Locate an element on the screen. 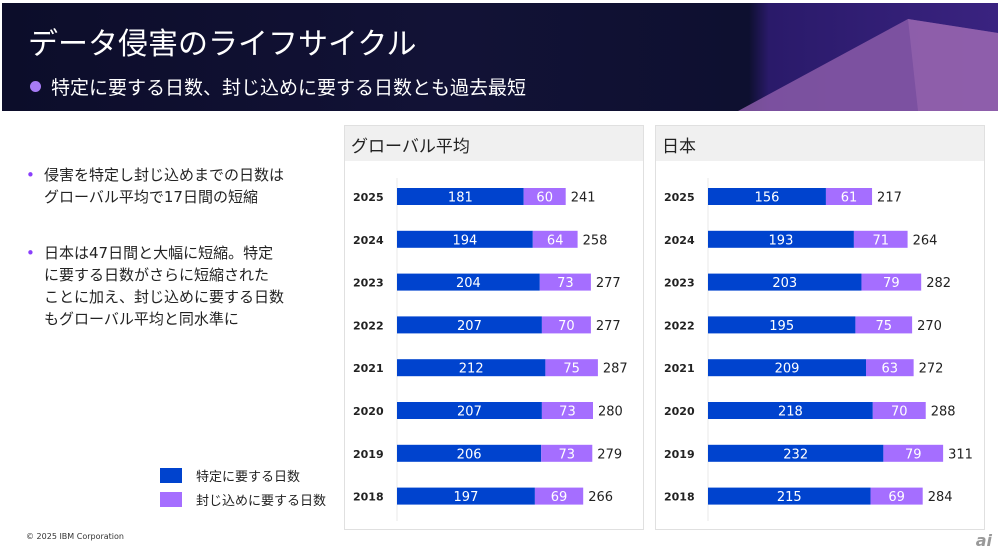  year-label: 2019 is located at coordinates (368, 454).